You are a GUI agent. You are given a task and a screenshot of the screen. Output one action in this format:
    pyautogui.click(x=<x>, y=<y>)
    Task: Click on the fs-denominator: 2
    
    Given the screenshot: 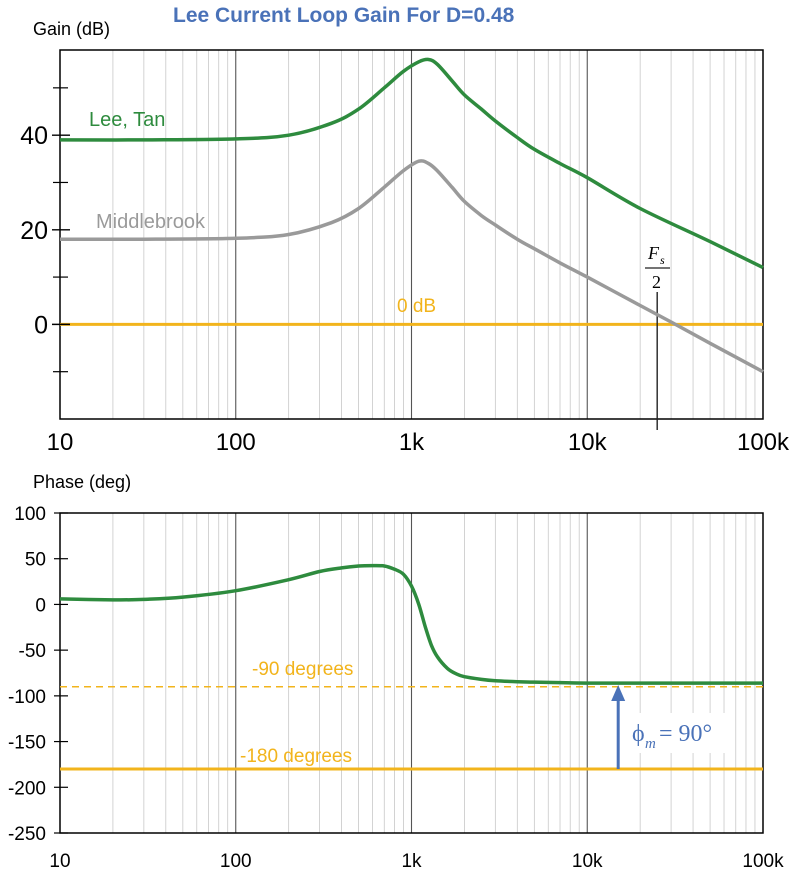 What is the action you would take?
    pyautogui.click(x=656, y=282)
    